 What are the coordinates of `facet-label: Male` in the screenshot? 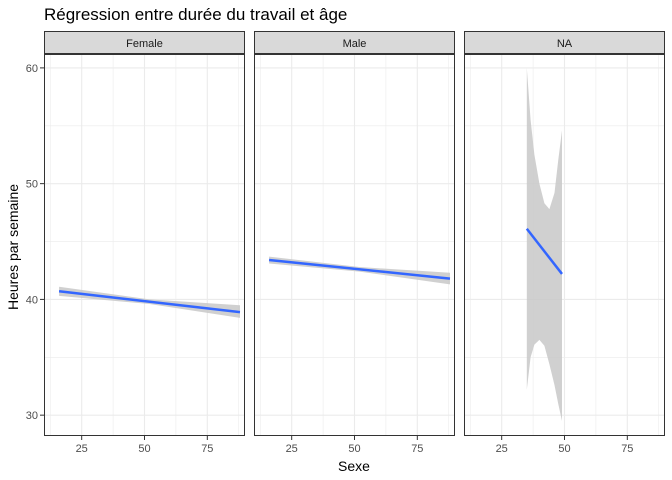 It's located at (355, 44).